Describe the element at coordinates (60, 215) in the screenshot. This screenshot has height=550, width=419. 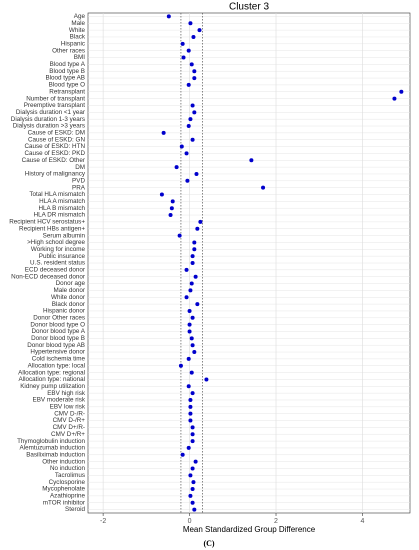
I see `y-tick-label: HLA DR mismatch` at that location.